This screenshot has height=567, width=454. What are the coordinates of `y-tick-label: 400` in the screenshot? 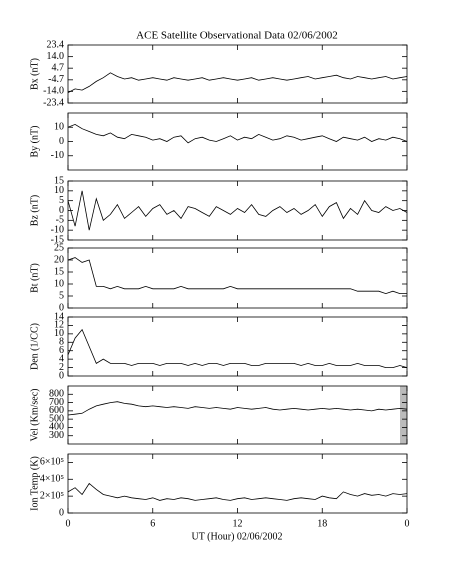 It's located at (56, 427).